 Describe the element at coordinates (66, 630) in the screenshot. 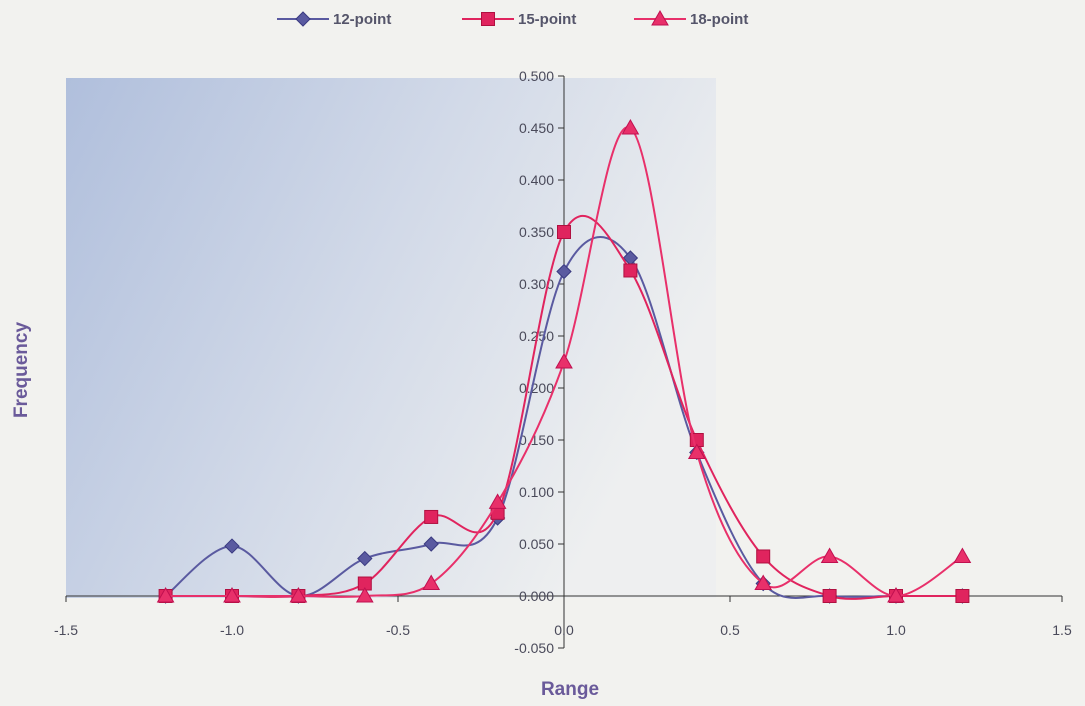

I see `x-tick-label: -1.5` at that location.